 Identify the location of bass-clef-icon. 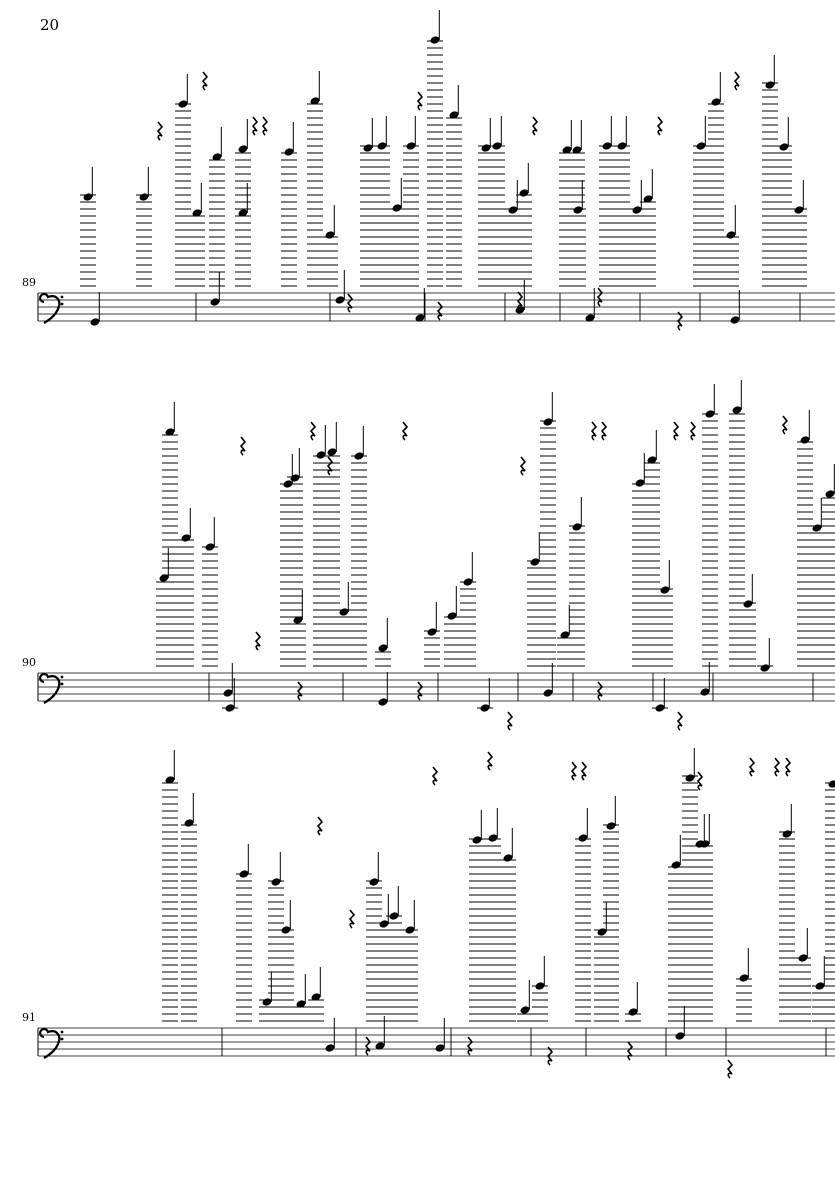
(50, 308).